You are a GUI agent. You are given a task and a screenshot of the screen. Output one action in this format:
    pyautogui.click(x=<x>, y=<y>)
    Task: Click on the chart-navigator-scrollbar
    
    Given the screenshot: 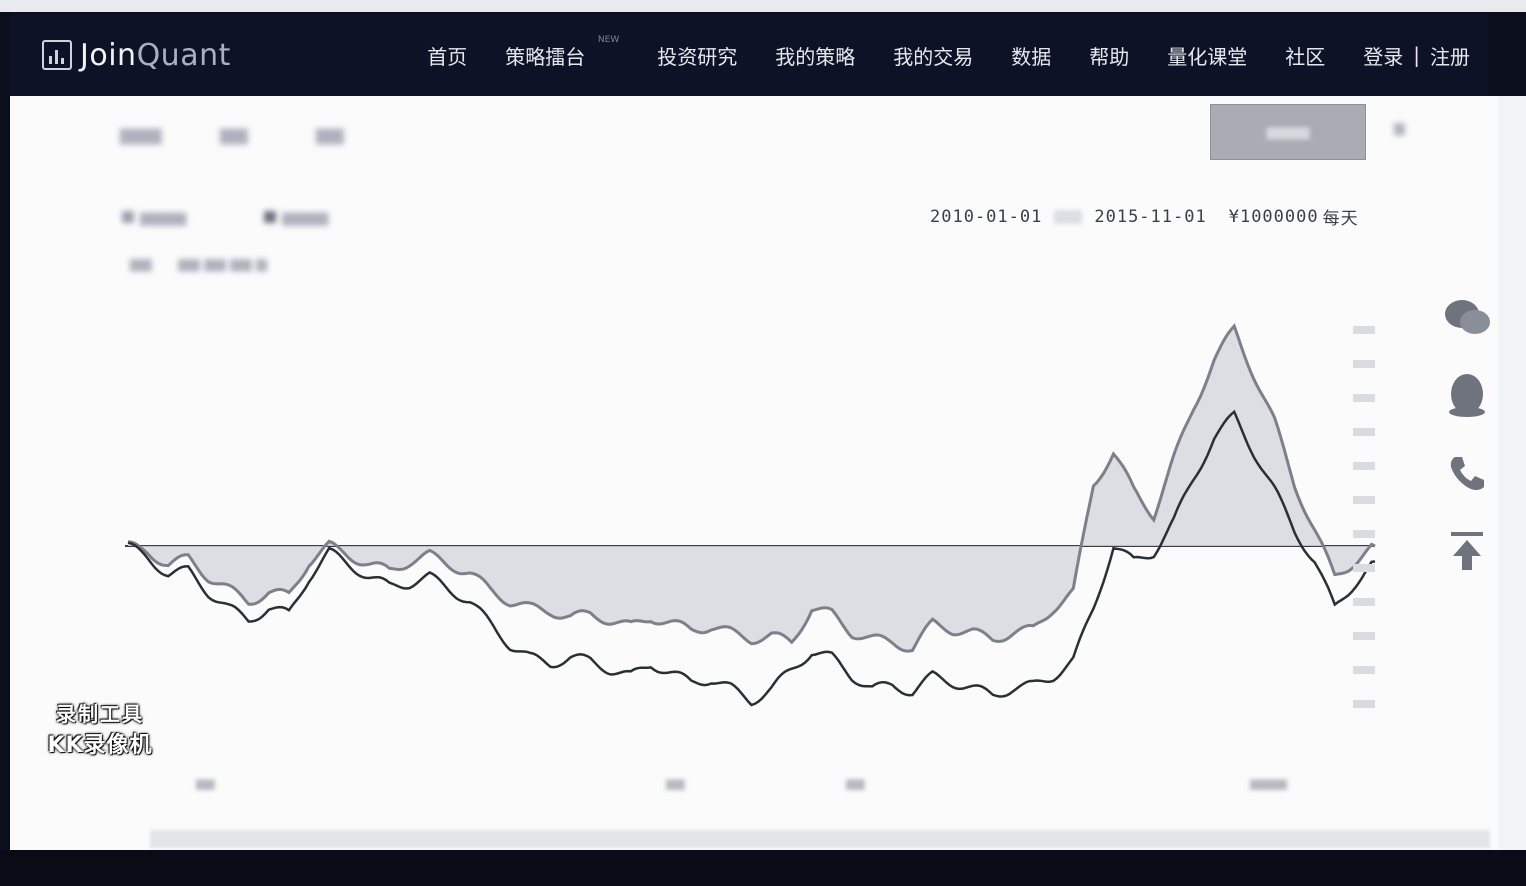 What is the action you would take?
    pyautogui.click(x=820, y=839)
    